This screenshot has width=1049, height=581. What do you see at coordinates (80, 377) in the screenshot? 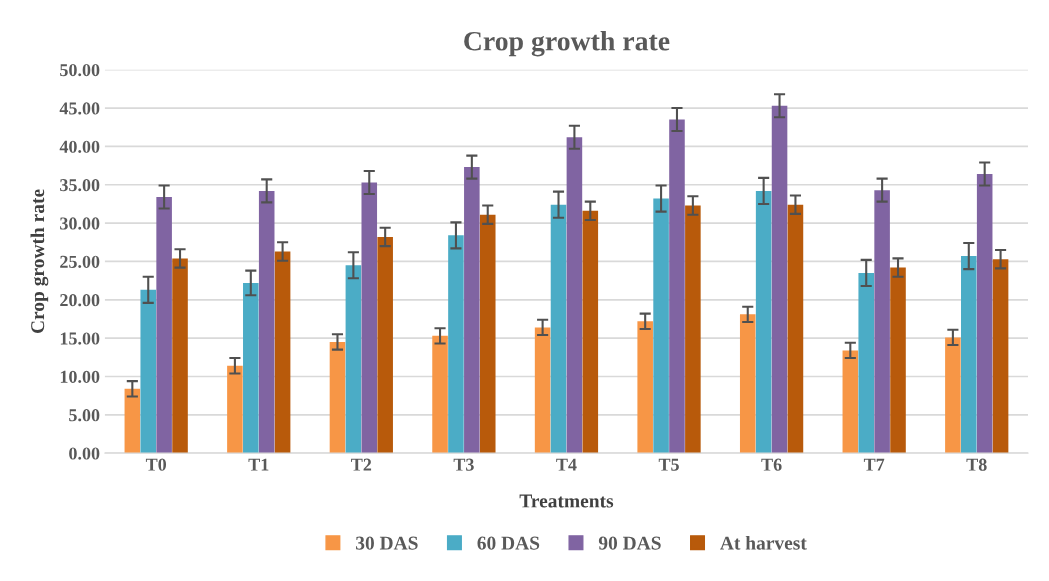
I see `y-tick-label: 10.00` at bounding box center [80, 377].